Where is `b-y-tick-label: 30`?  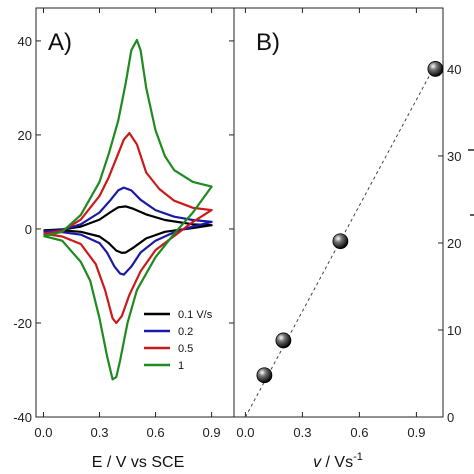 b-y-tick-label: 30 is located at coordinates (454, 156).